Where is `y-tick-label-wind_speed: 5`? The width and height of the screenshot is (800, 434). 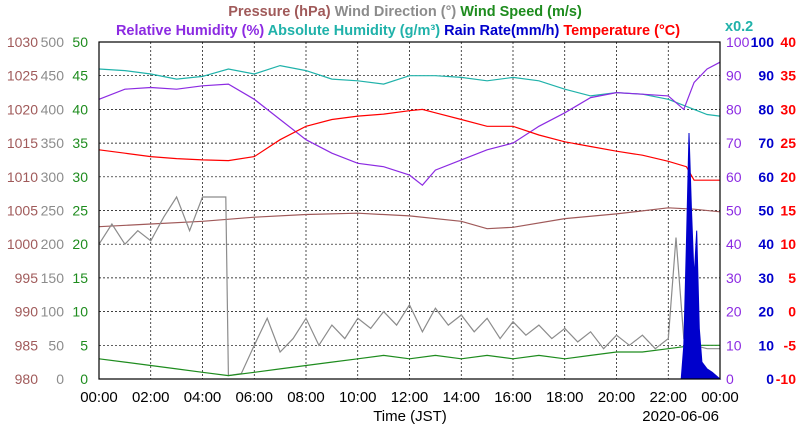 y-tick-label-wind_speed: 5 is located at coordinates (84, 345).